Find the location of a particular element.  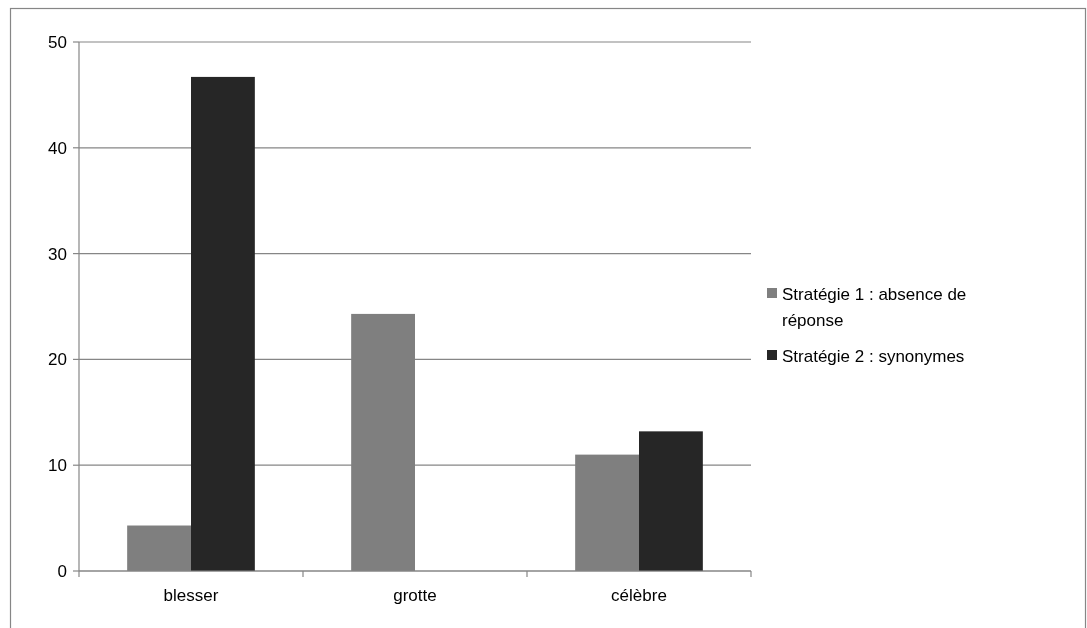

legend-label: Stratégie 1 : absence de réponse is located at coordinates (874, 307).